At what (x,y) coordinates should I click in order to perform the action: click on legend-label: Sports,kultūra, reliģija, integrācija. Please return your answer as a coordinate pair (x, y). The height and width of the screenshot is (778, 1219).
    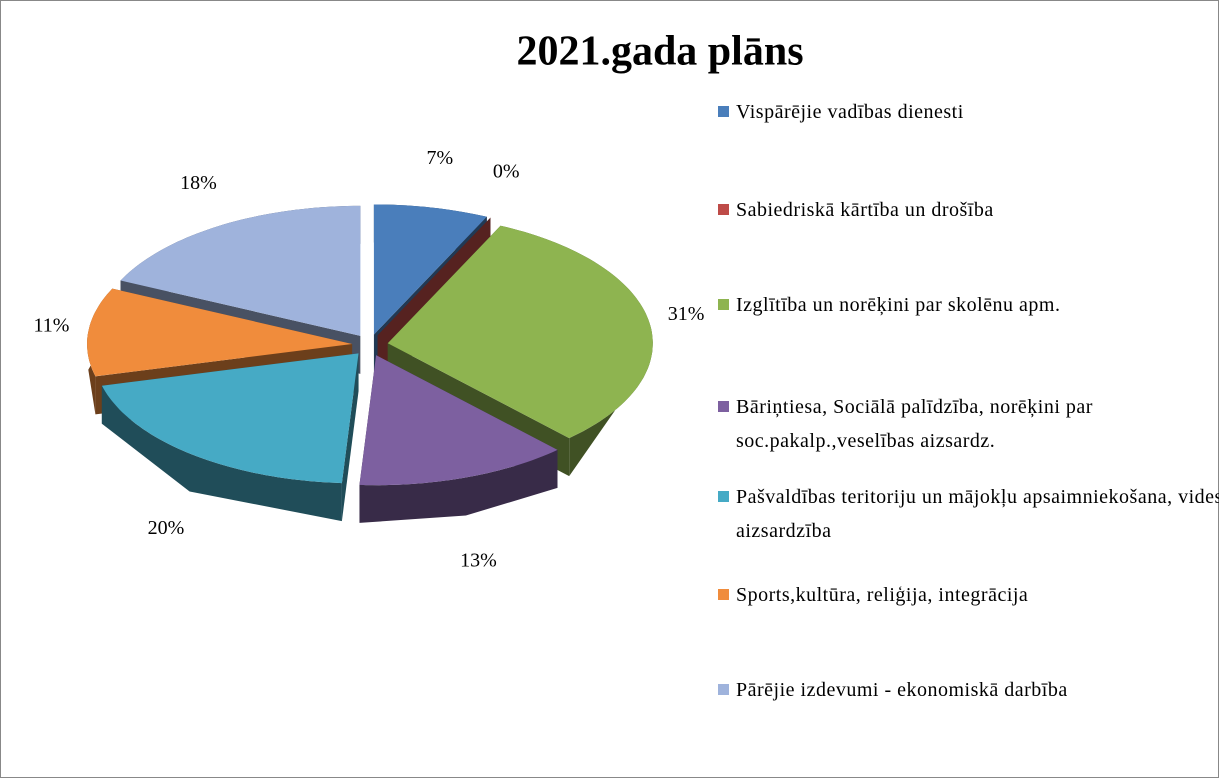
    Looking at the image, I should click on (882, 595).